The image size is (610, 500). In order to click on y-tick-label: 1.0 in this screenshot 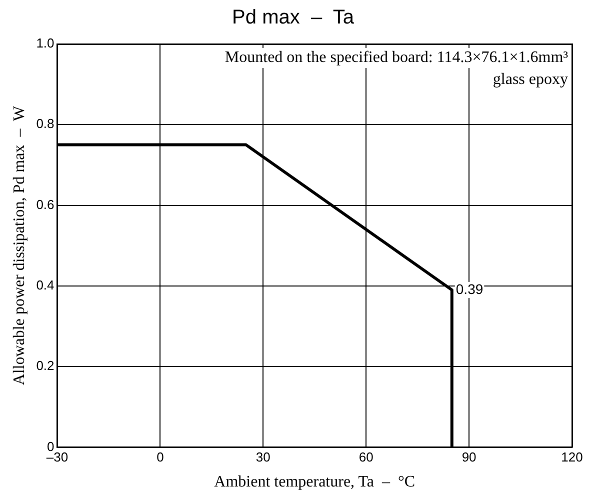, I will do `click(45, 43)`.